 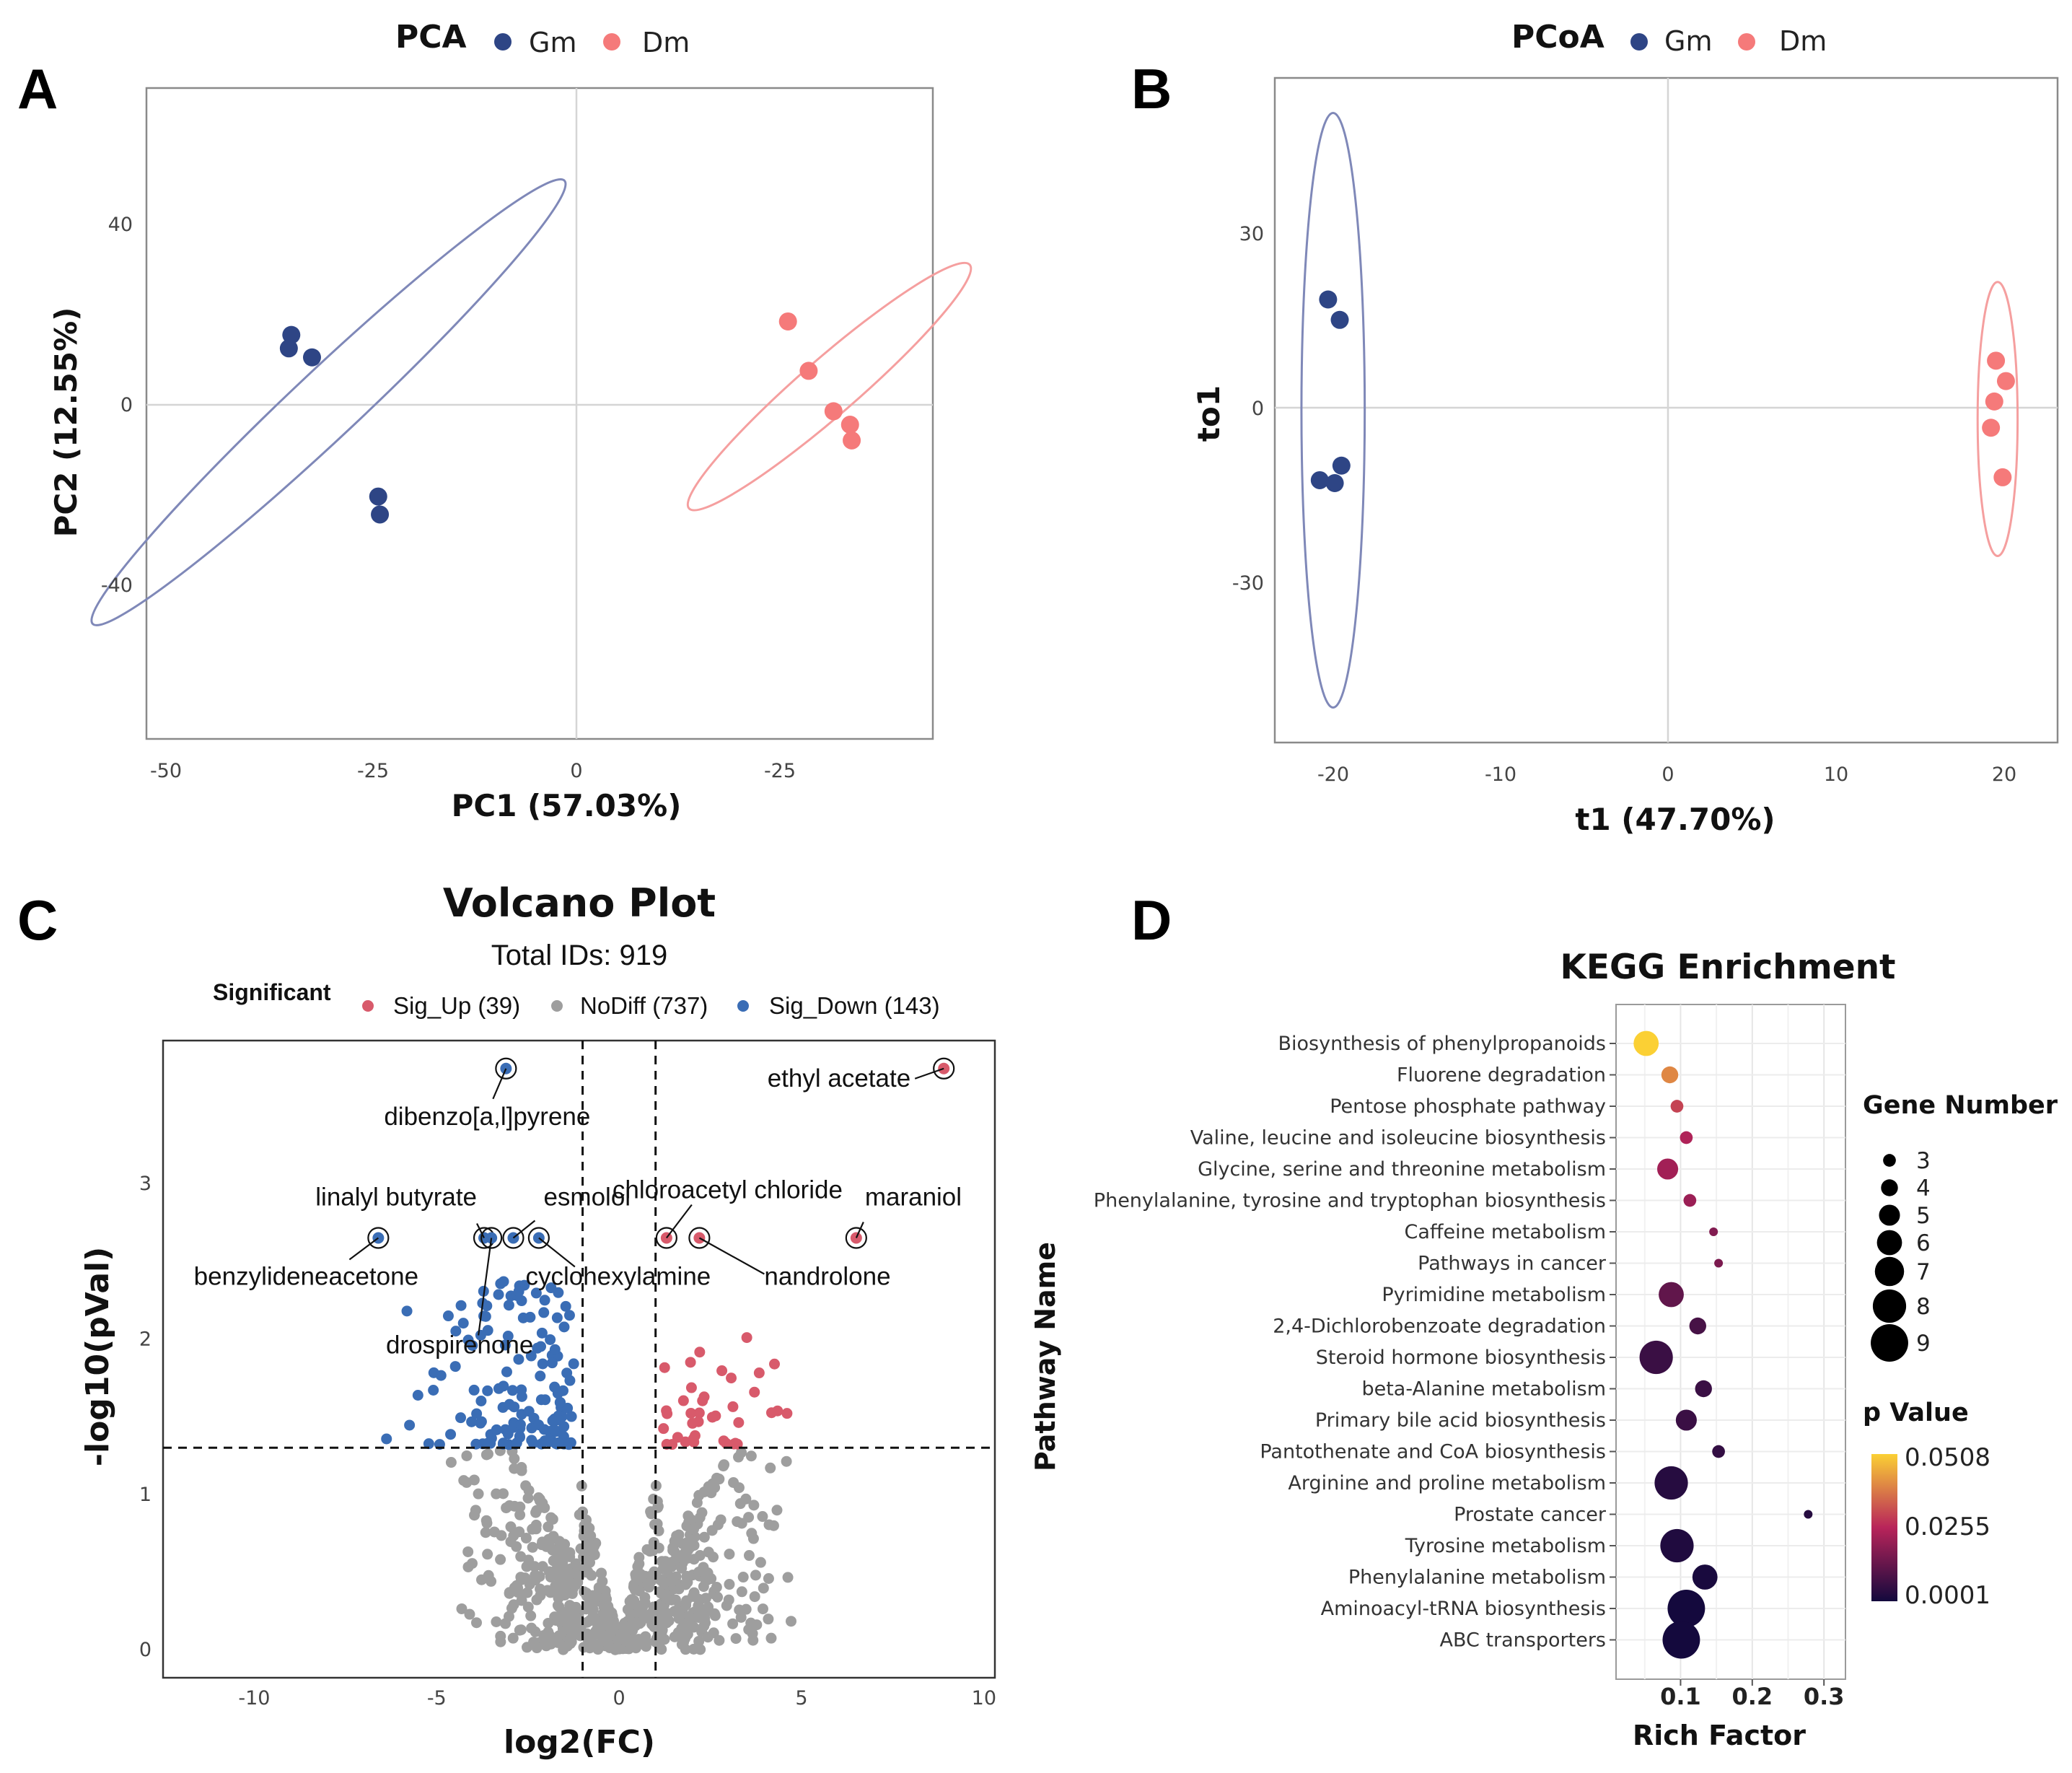 I want to click on pcoa-xtick: 10, so click(x=1836, y=774).